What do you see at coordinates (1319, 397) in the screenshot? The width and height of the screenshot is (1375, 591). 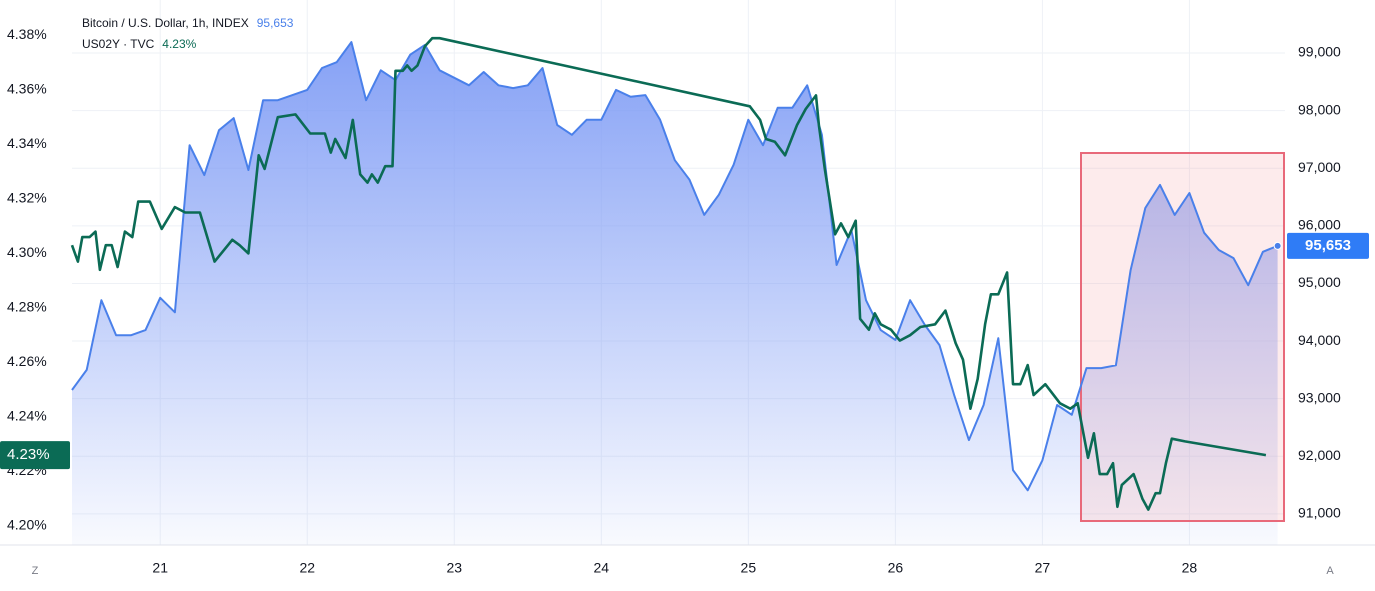 I see `y2-tick-label: 93,000` at bounding box center [1319, 397].